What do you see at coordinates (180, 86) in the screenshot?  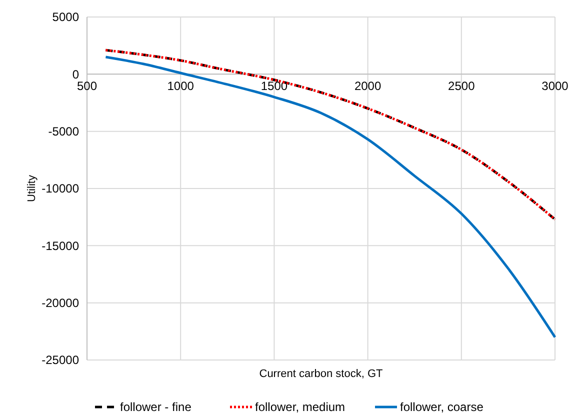 I see `x-tick-label: 1000` at bounding box center [180, 86].